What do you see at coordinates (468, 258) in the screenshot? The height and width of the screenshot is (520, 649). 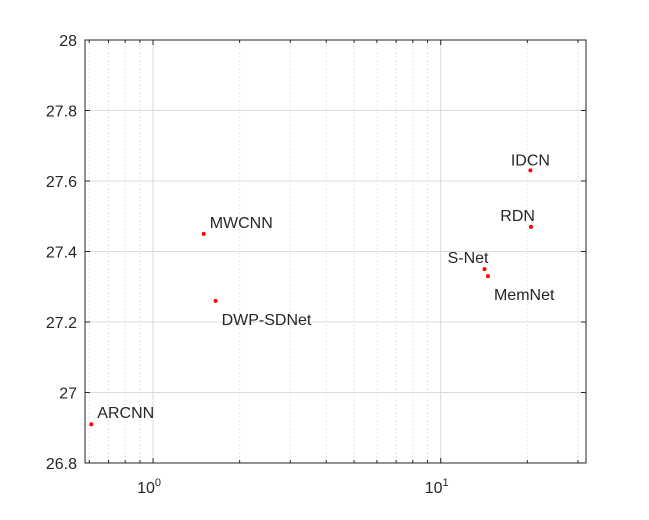 I see `point-label: S-Net` at bounding box center [468, 258].